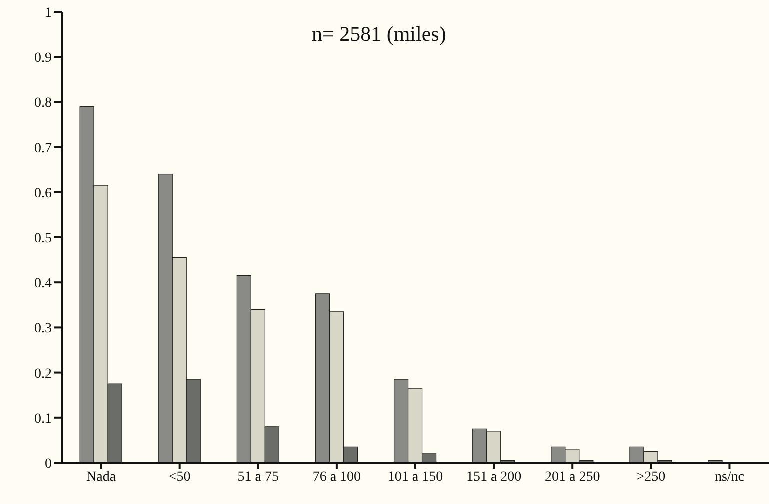  Describe the element at coordinates (43, 238) in the screenshot. I see `y-tick-label: 0.5` at that location.